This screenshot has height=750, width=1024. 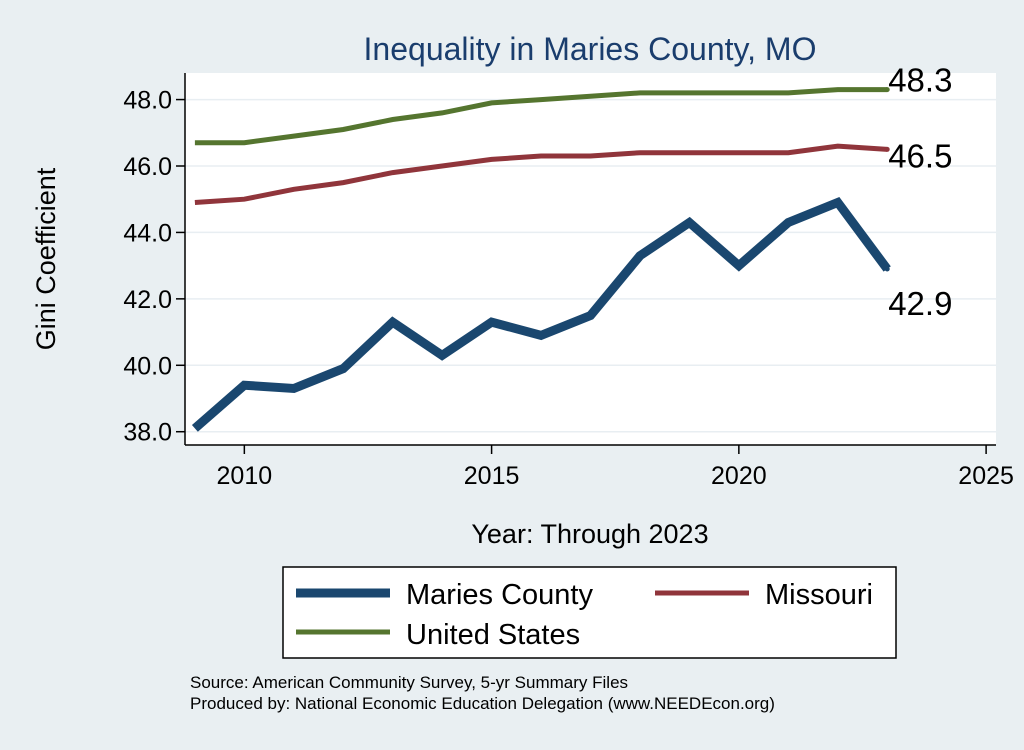 I want to click on legend-label-united-states: United States, so click(x=493, y=635).